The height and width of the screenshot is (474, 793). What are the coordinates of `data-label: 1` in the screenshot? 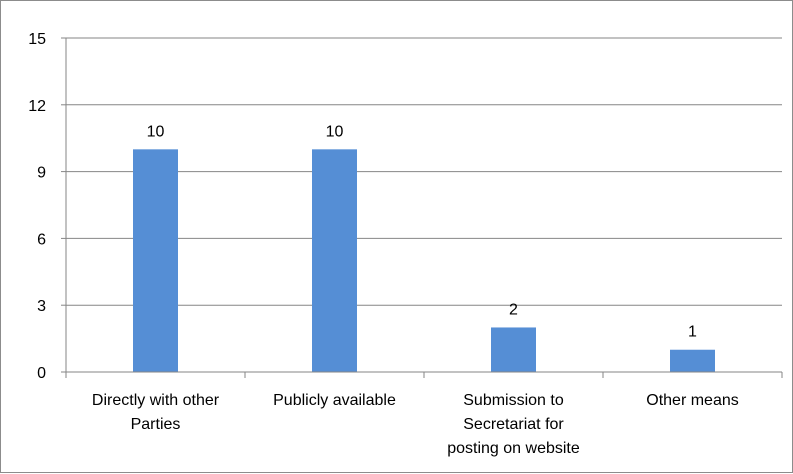 It's located at (692, 332).